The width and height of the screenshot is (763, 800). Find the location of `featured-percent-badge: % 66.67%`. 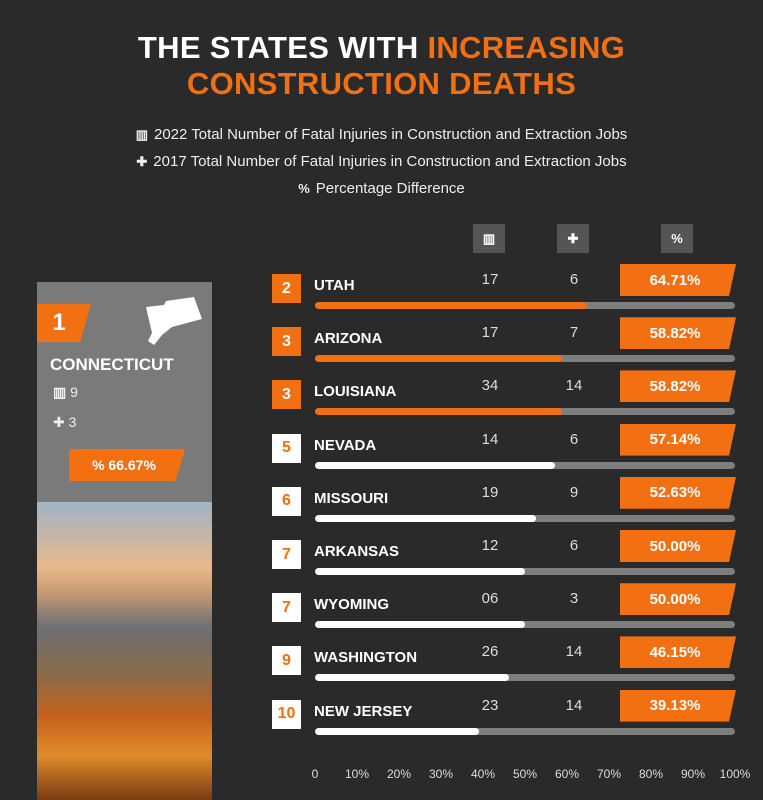

featured-percent-badge: % 66.67% is located at coordinates (127, 465).